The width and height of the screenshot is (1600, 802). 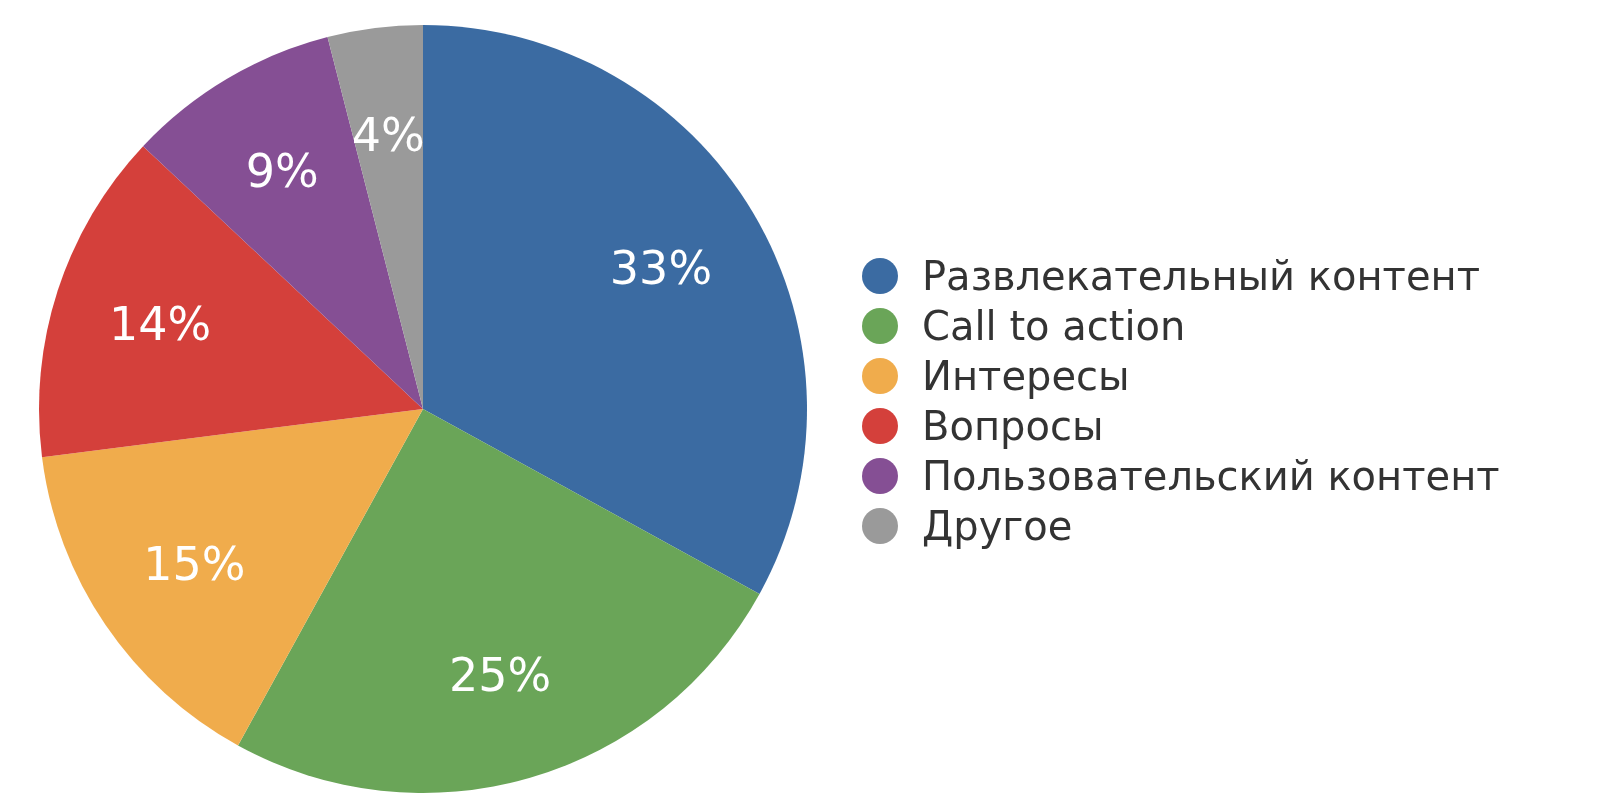 What do you see at coordinates (997, 526) in the screenshot?
I see `legend-label: Другое` at bounding box center [997, 526].